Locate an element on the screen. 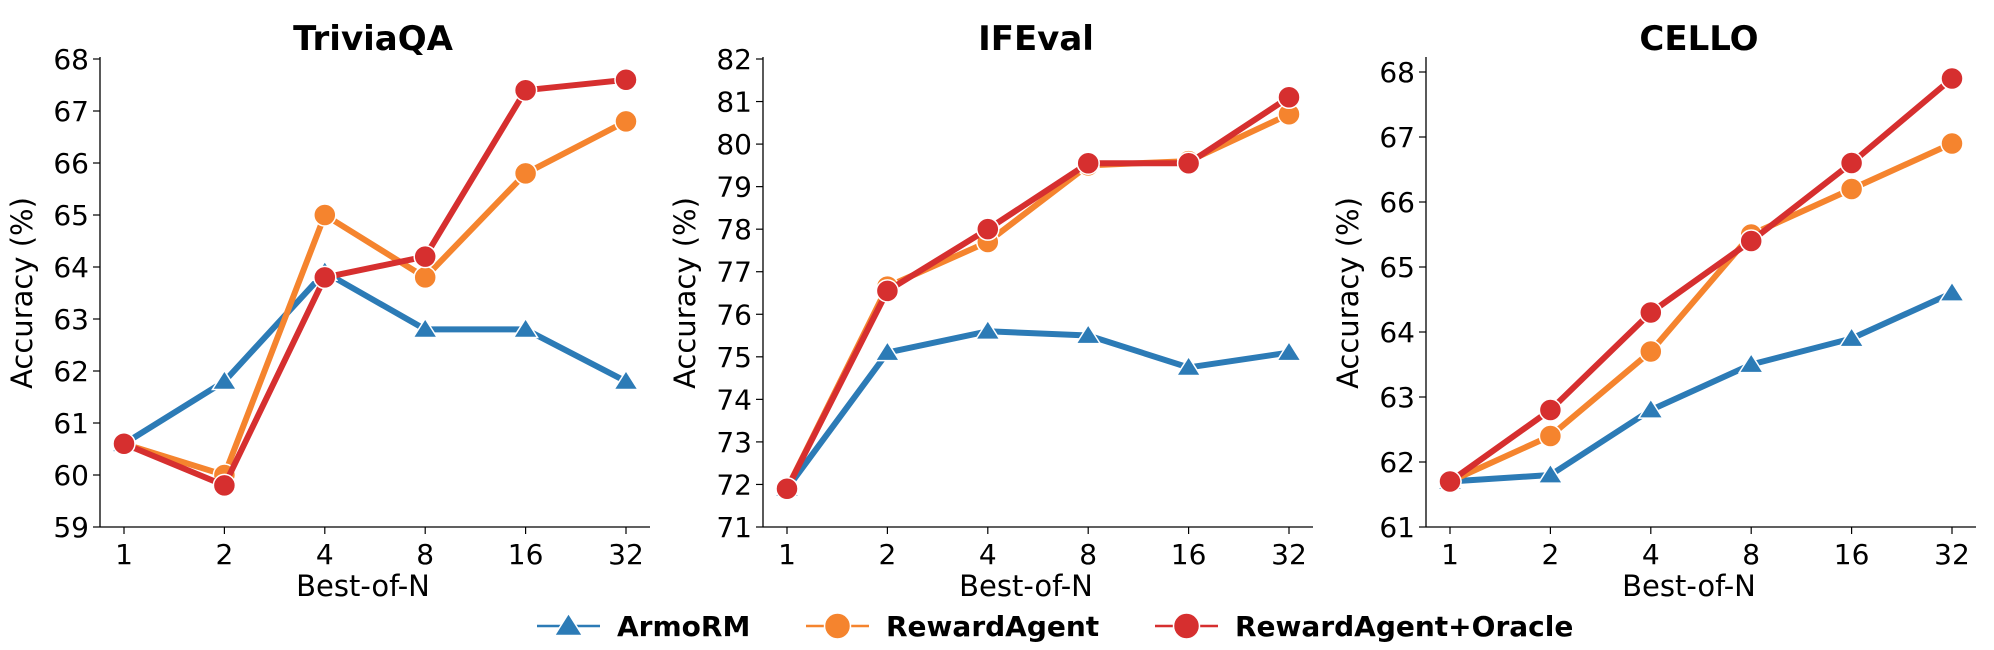 The image size is (1994, 650). y-tick-label: 71 is located at coordinates (734, 527).